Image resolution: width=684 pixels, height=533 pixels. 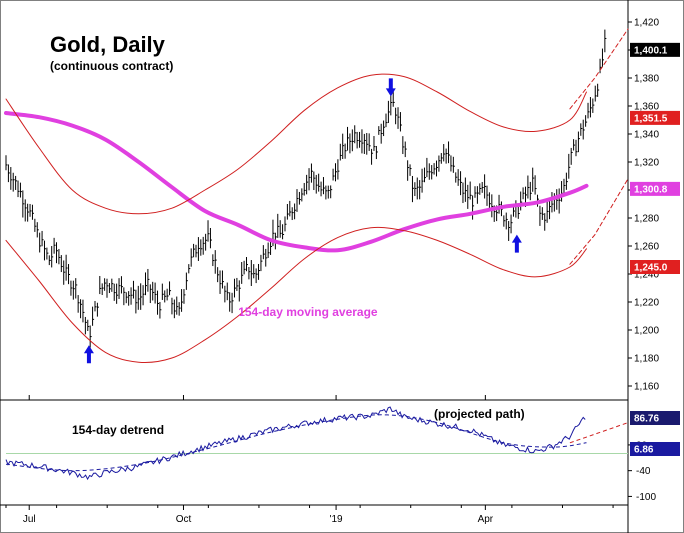 I want to click on moving-average-label: 154-day moving average, so click(x=308, y=312).